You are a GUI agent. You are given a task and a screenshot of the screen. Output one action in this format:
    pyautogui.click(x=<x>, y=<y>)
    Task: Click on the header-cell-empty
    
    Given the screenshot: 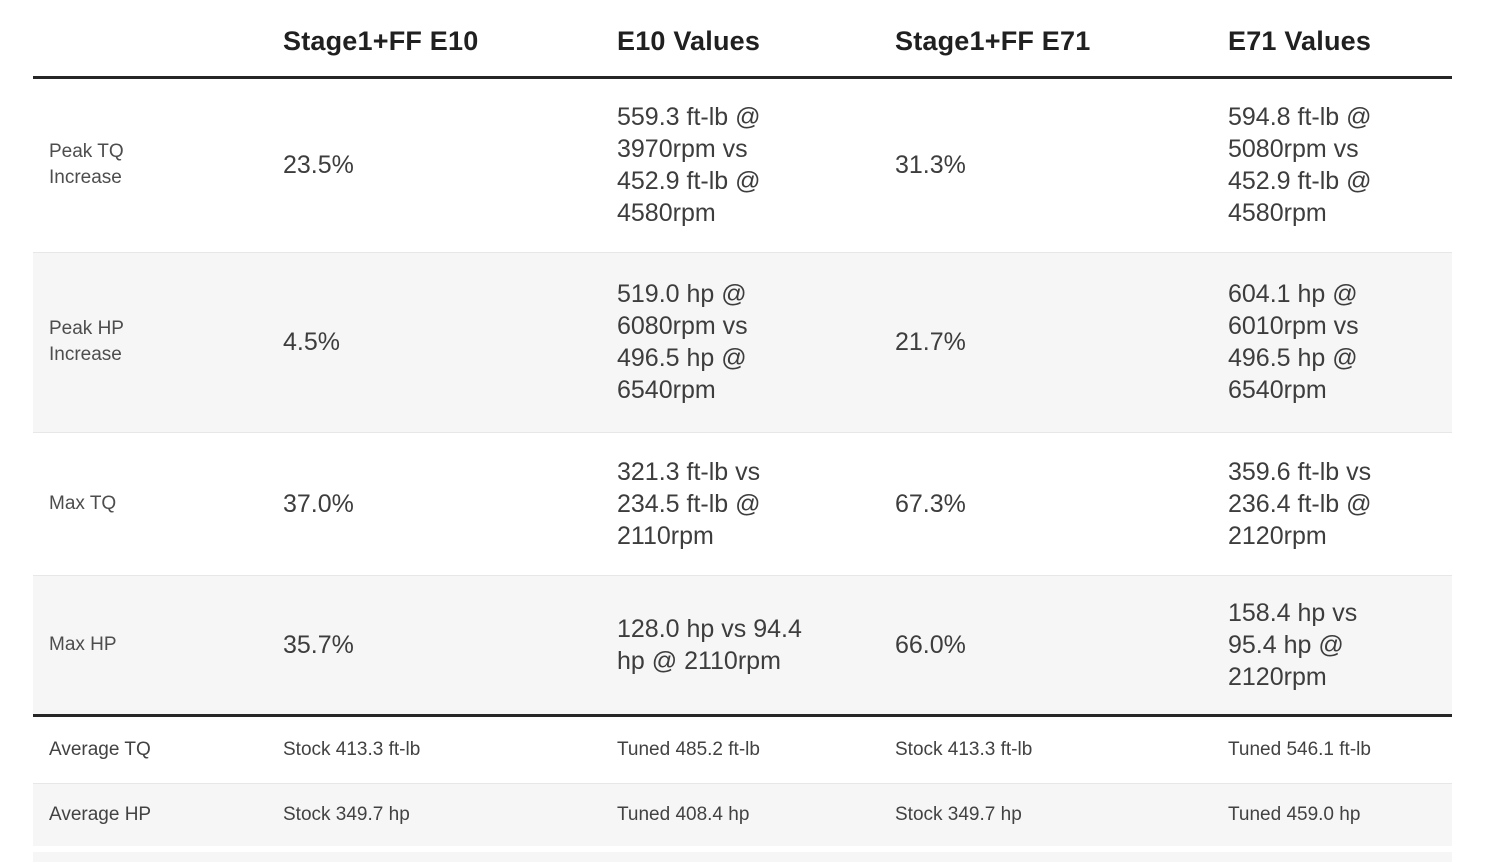 What is the action you would take?
    pyautogui.click(x=150, y=39)
    